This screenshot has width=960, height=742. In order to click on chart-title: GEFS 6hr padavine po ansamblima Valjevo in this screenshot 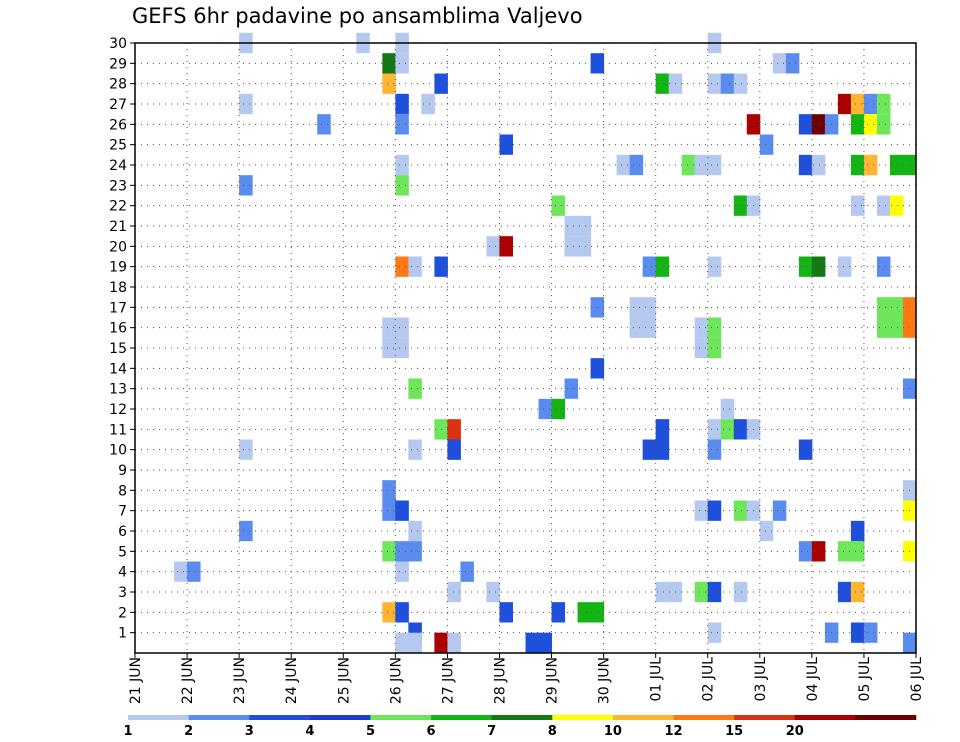, I will do `click(357, 16)`.